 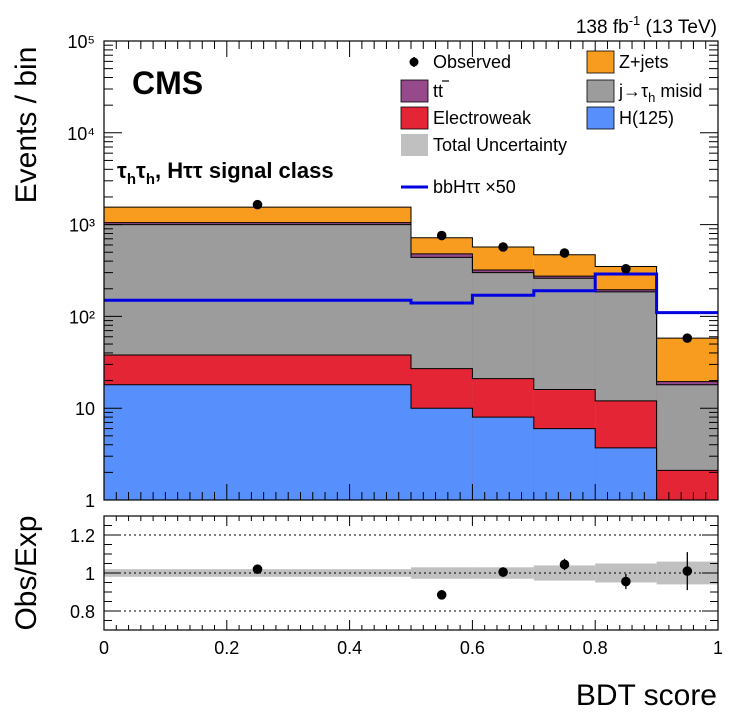 What do you see at coordinates (226, 648) in the screenshot?
I see `x-tick-label-1: 0.2` at bounding box center [226, 648].